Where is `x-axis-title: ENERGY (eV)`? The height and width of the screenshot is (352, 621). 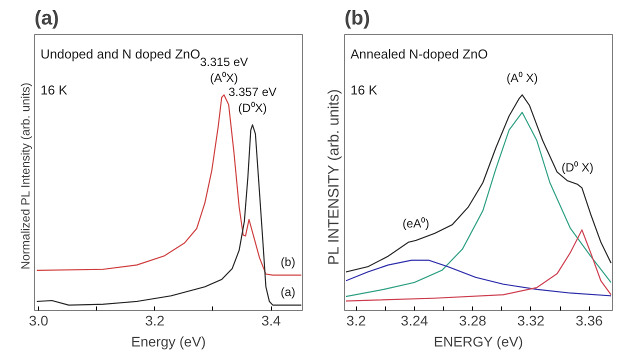 x-axis-title: ENERGY (eV) is located at coordinates (478, 342).